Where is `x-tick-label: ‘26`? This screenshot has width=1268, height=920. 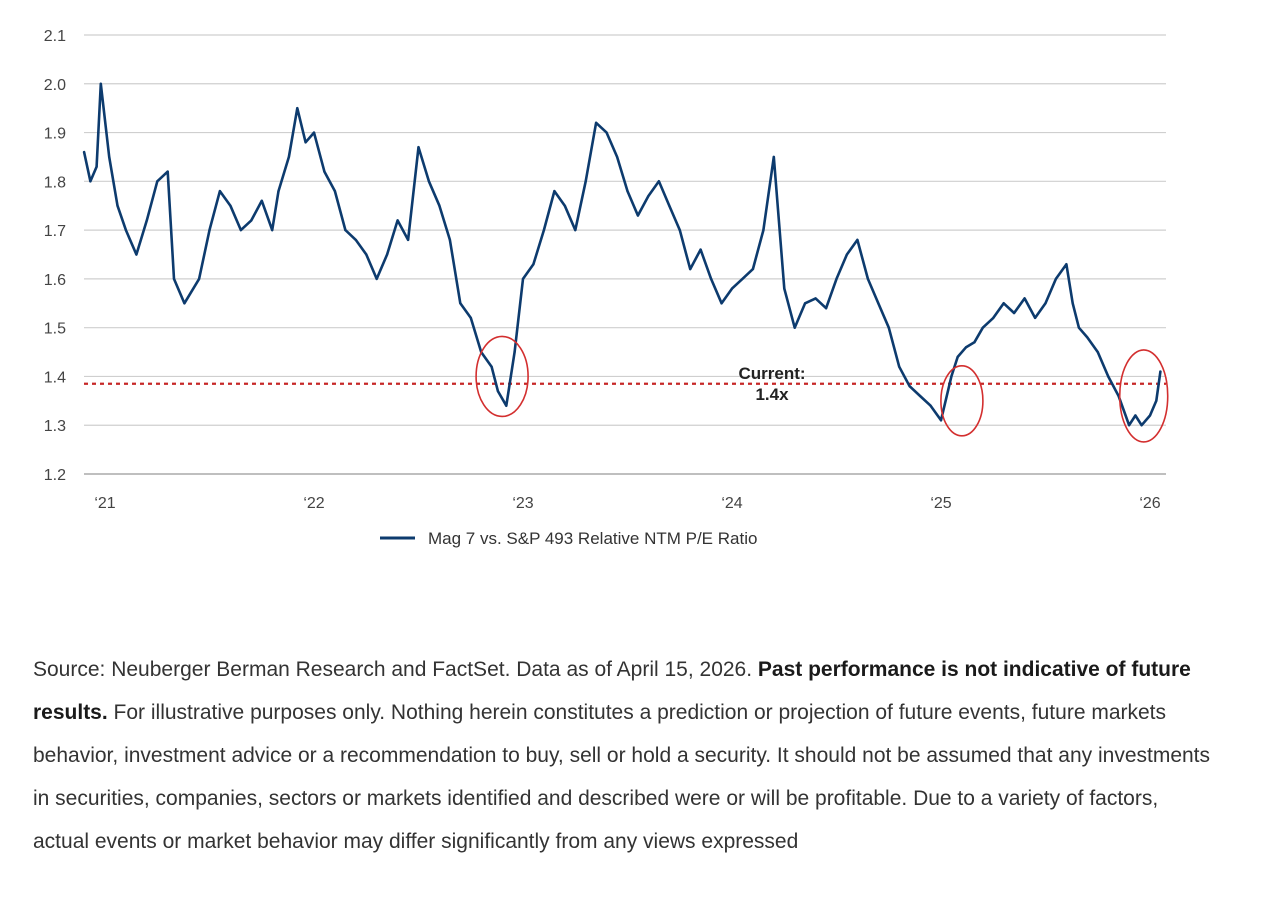
x-tick-label: ‘26 is located at coordinates (1149, 503).